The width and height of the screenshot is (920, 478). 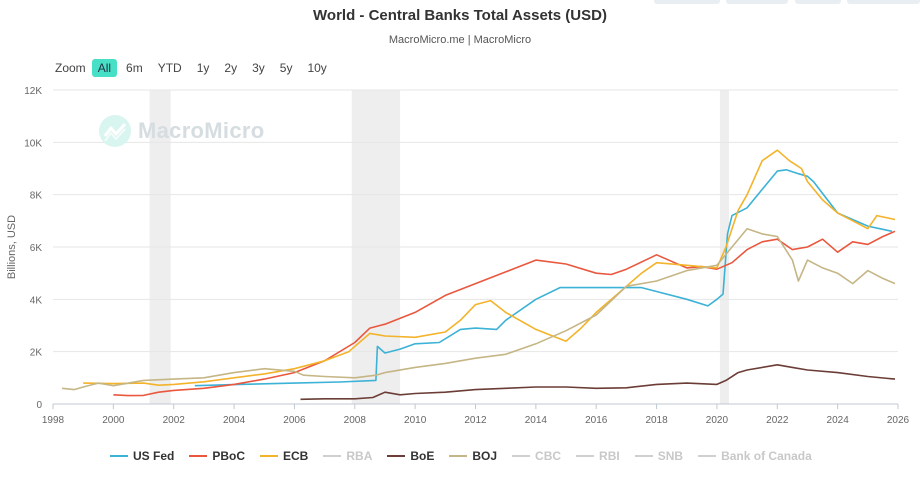 What do you see at coordinates (422, 456) in the screenshot?
I see `legend-label: BoE` at bounding box center [422, 456].